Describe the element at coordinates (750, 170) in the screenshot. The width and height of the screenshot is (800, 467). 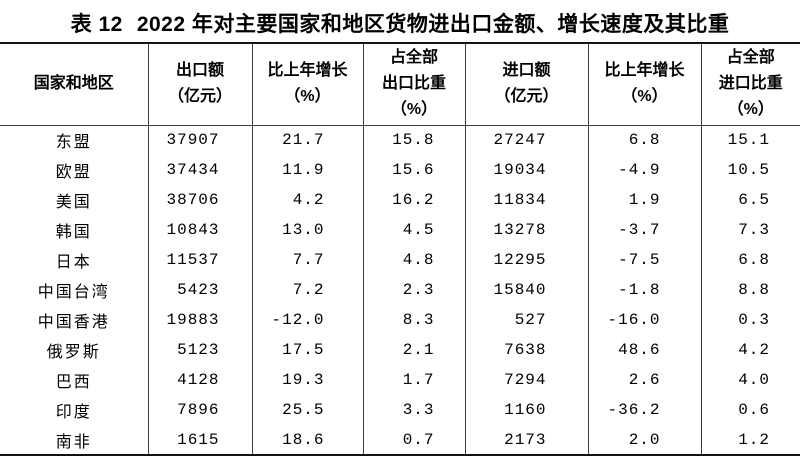
I see `value-cell: 10.5` at that location.